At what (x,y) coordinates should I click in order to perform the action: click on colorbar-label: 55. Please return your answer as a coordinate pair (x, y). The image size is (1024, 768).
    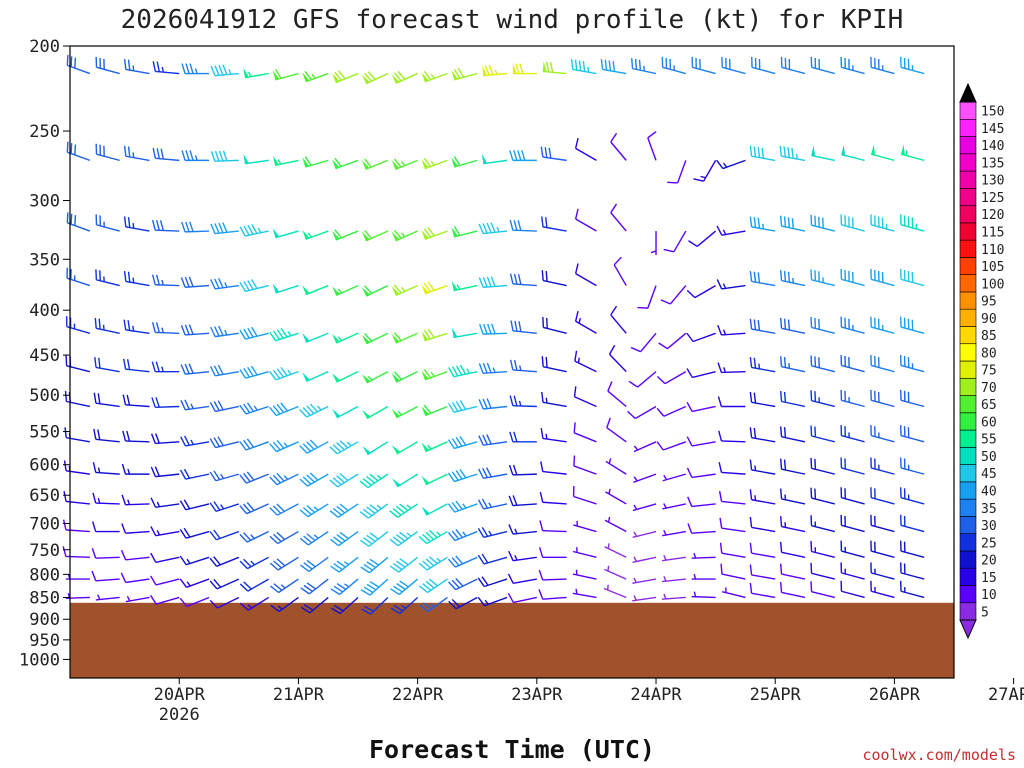
    Looking at the image, I should click on (989, 440).